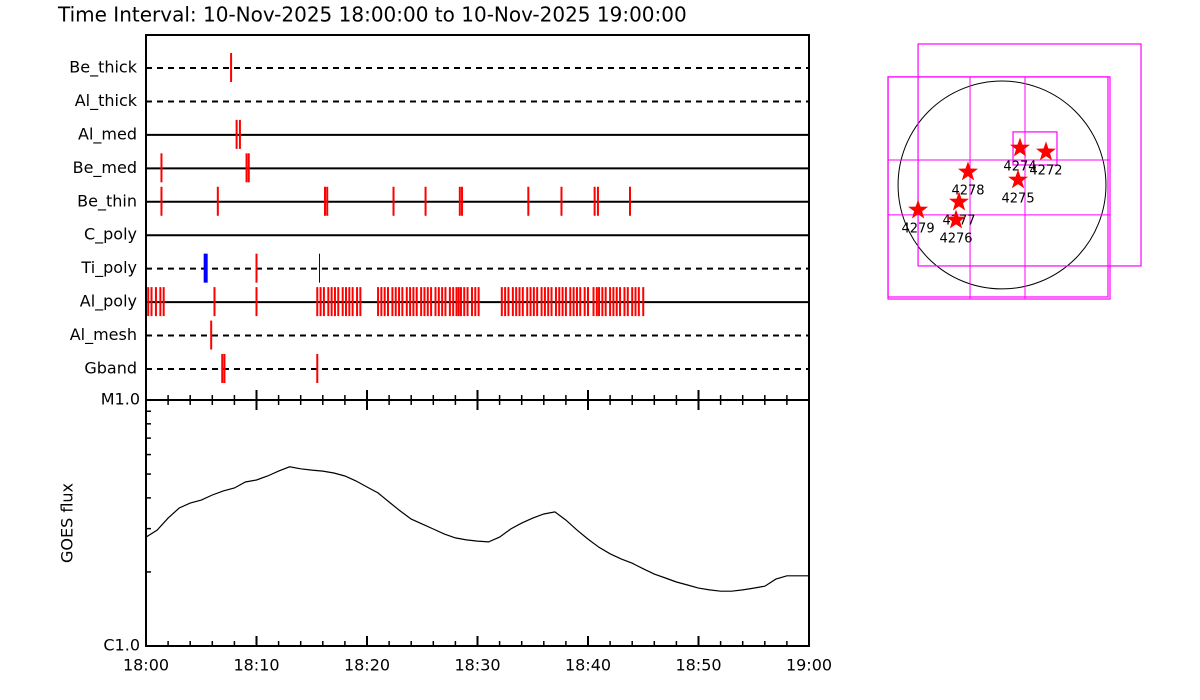  Describe the element at coordinates (477, 665) in the screenshot. I see `x-tick-label: 18:30` at that location.